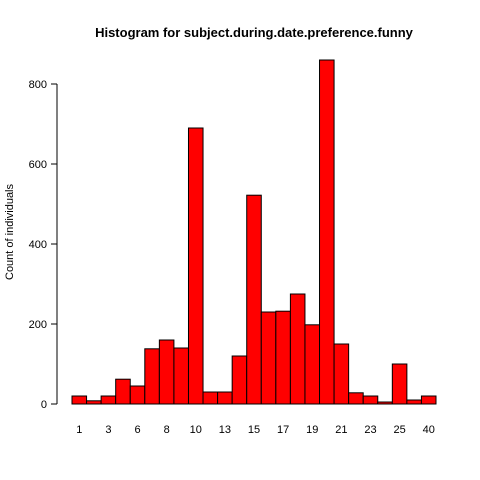  I want to click on x-tick-label: 21, so click(341, 430).